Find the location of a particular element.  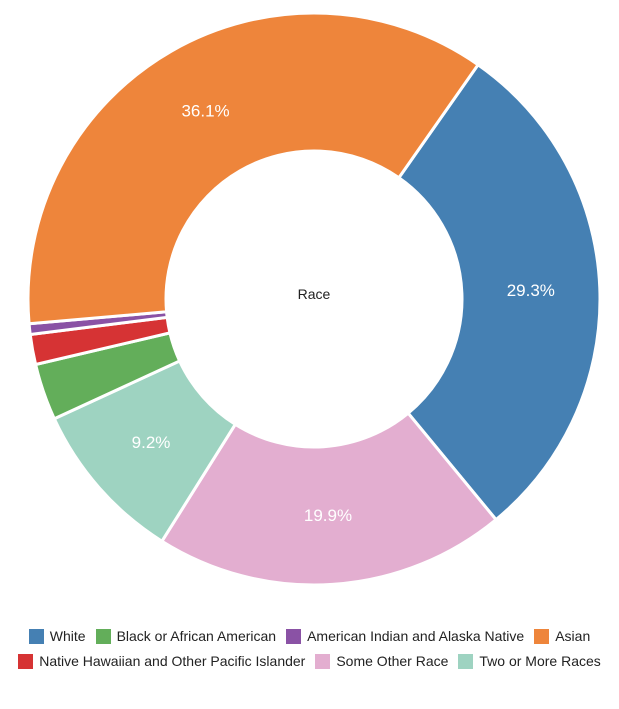

legend-item-asian: Asian is located at coordinates (562, 636).